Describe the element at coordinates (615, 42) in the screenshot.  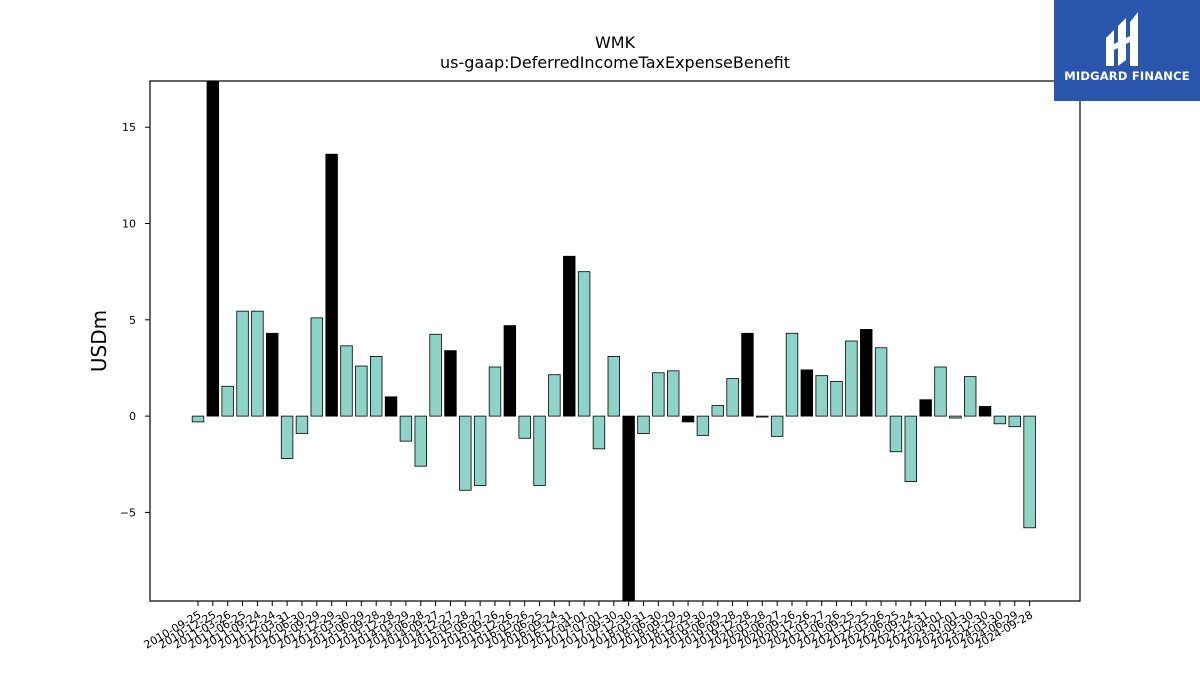
I see `chart-title: WMK` at that location.